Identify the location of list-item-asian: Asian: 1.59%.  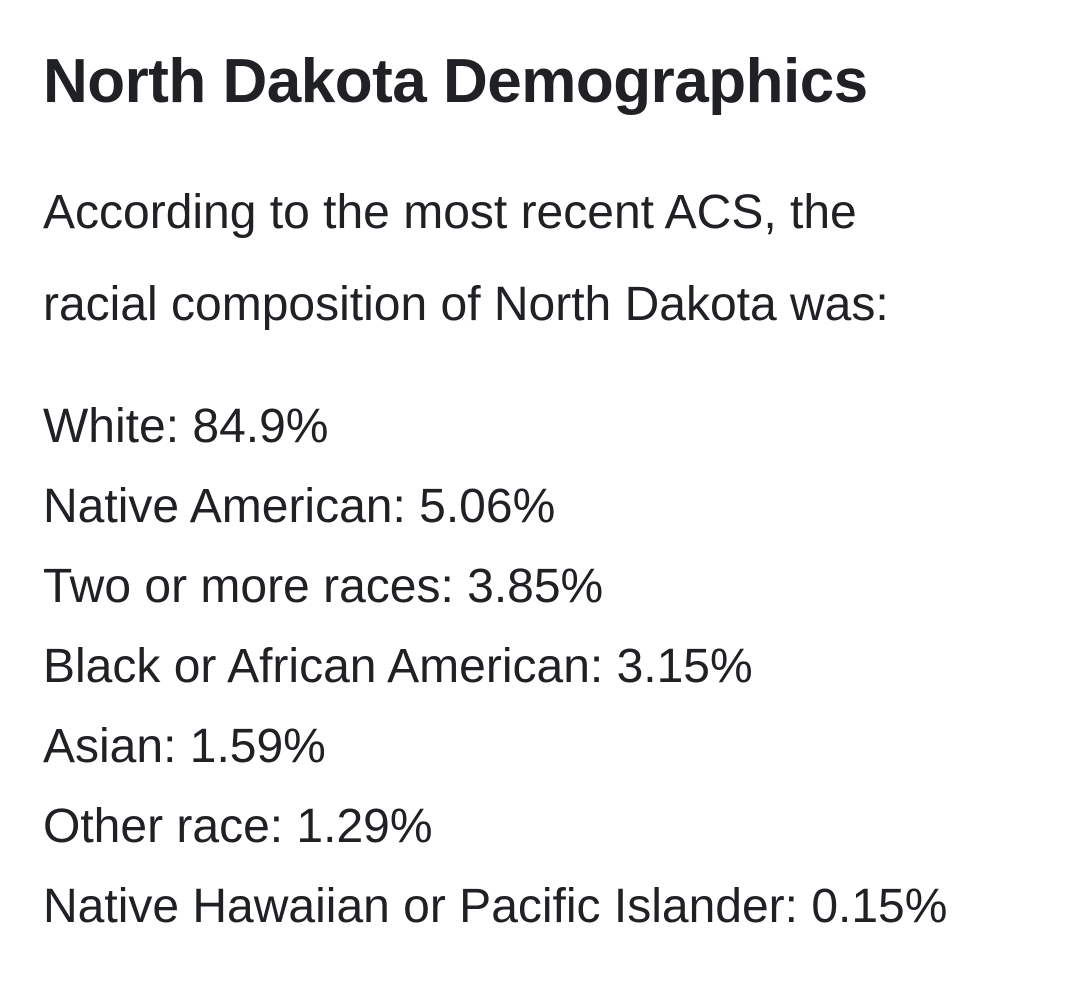
(184, 746).